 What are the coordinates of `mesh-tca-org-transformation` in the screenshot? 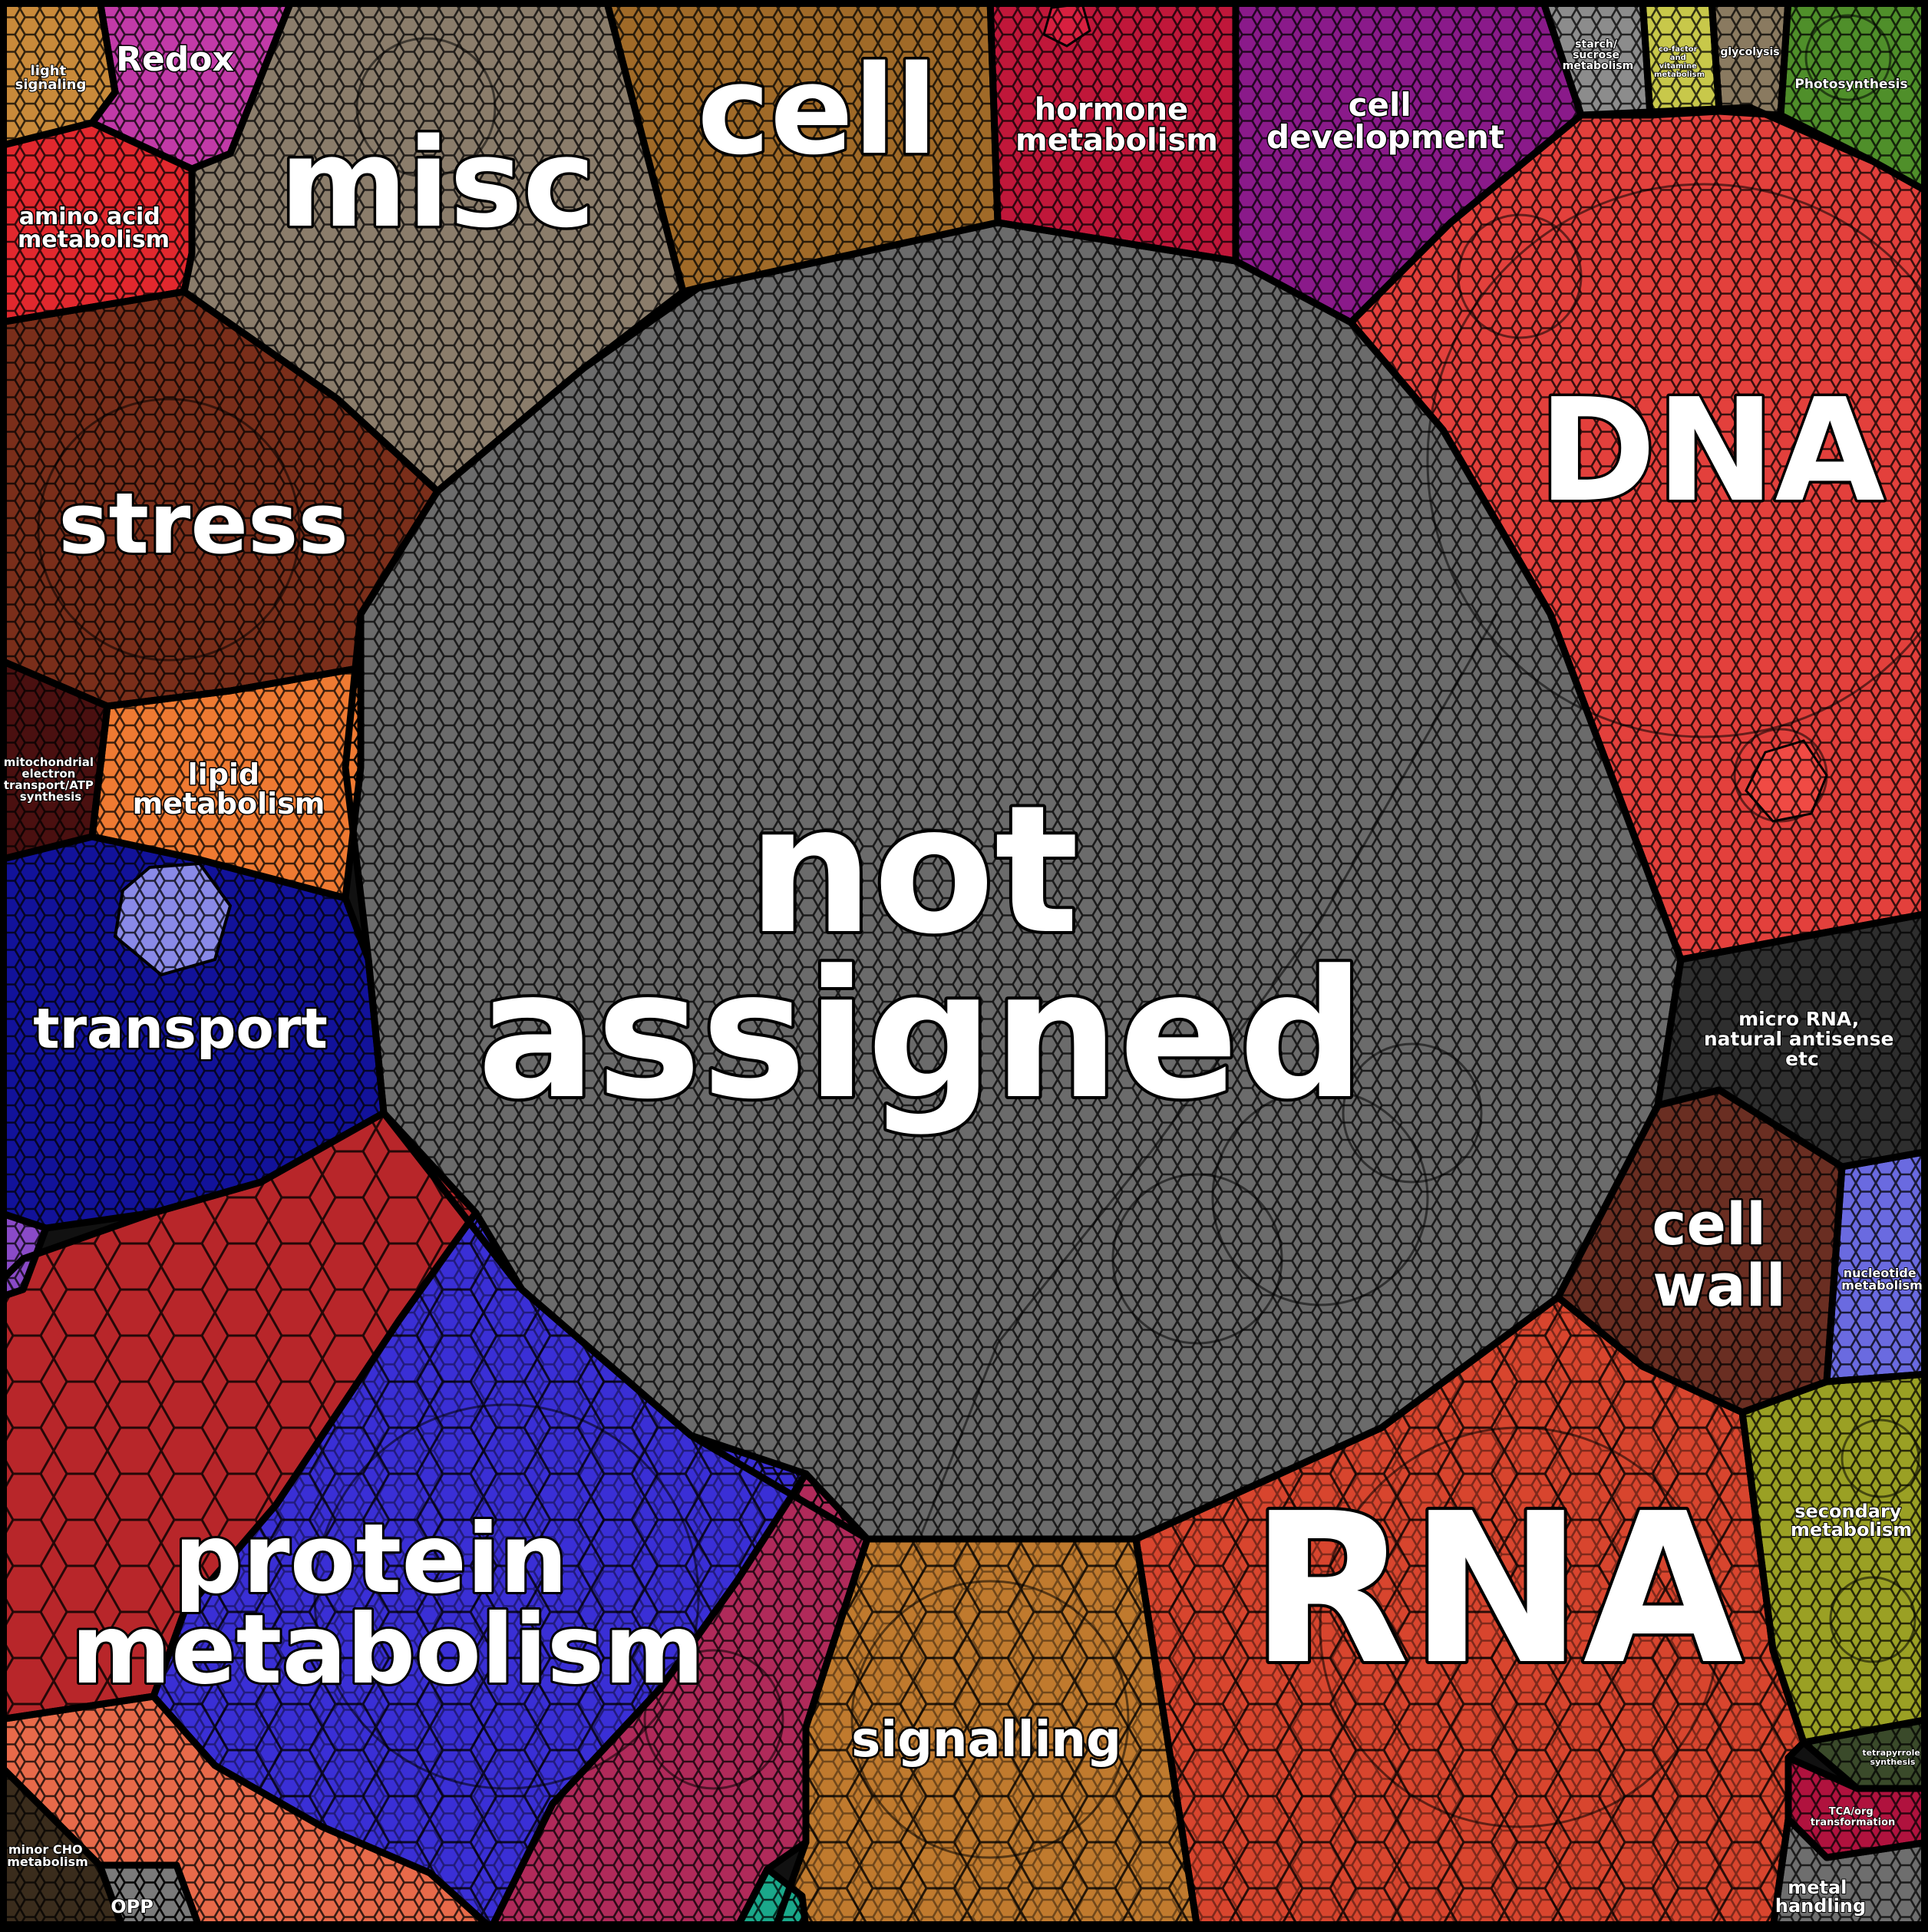 It's located at (1858, 1808).